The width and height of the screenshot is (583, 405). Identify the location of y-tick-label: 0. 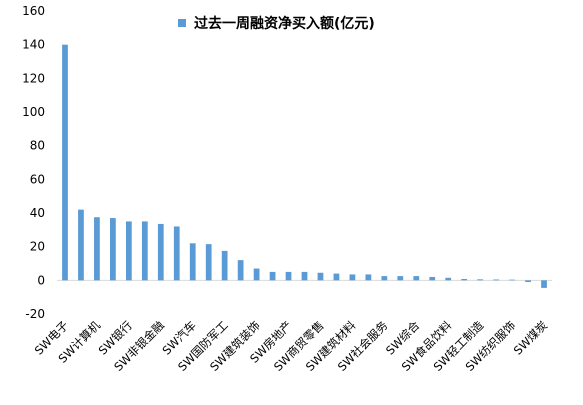
(41, 280).